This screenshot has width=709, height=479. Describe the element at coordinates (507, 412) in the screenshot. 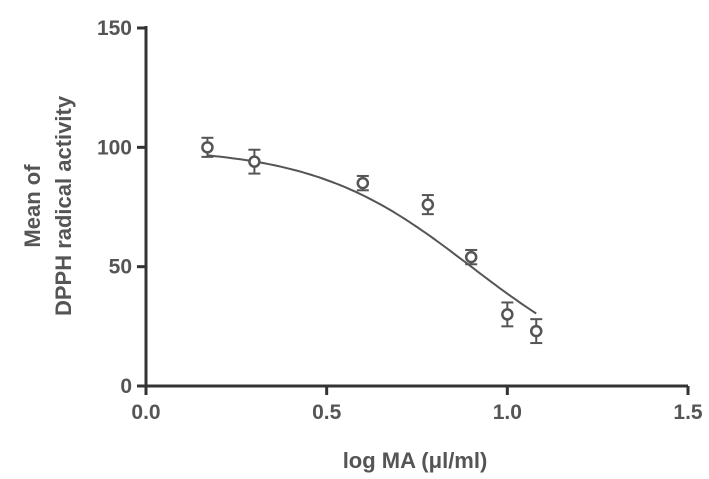

I see `x-tick-label: 1.0` at that location.